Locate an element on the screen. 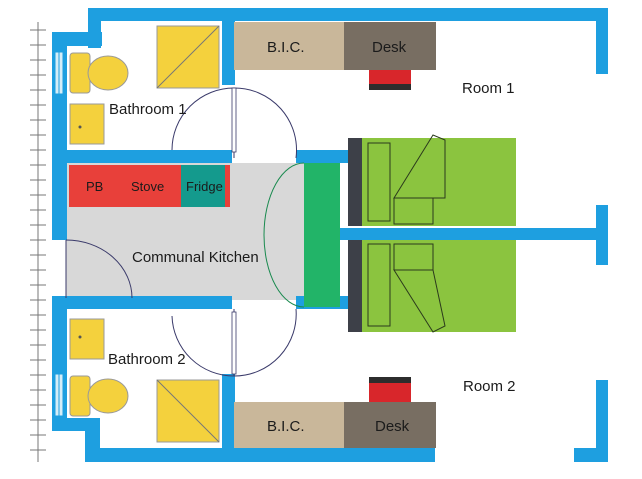  room-label: Room 2 is located at coordinates (489, 386).